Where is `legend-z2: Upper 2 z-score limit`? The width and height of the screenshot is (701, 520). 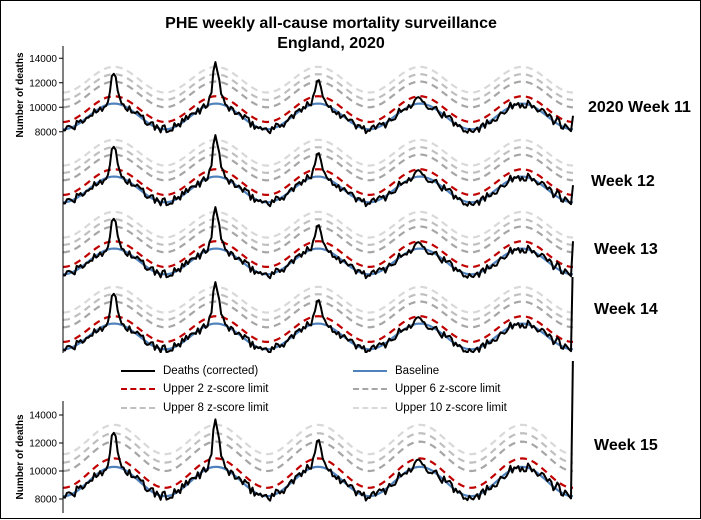 legend-z2: Upper 2 z-score limit is located at coordinates (194, 389).